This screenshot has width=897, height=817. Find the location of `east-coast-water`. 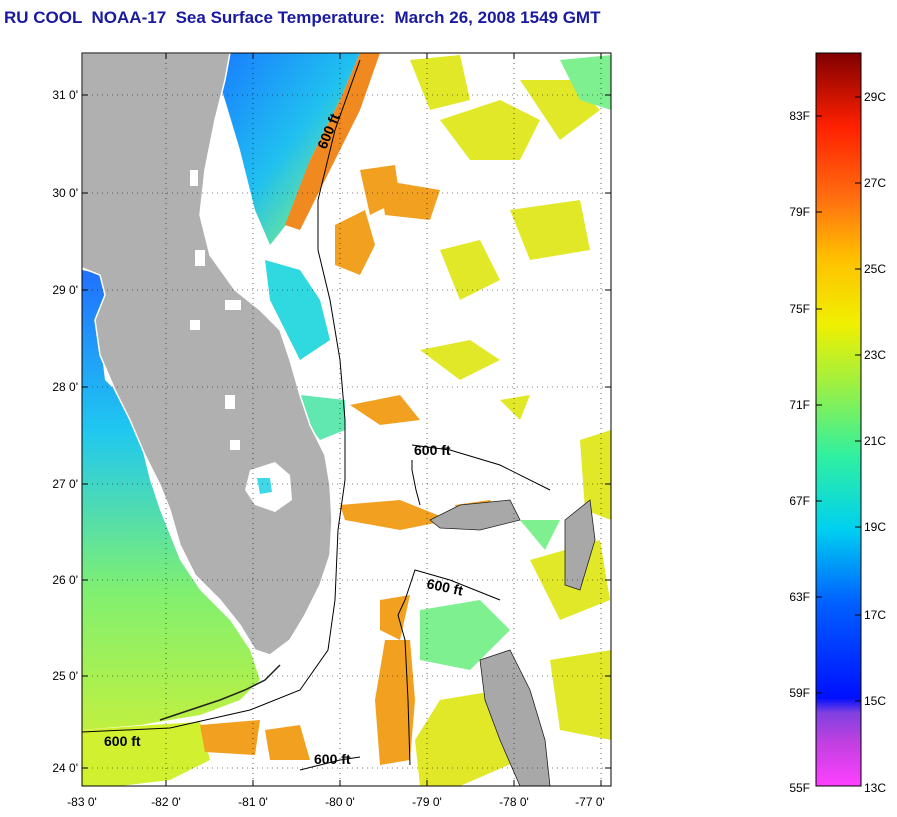

east-coast-water is located at coordinates (297, 310).